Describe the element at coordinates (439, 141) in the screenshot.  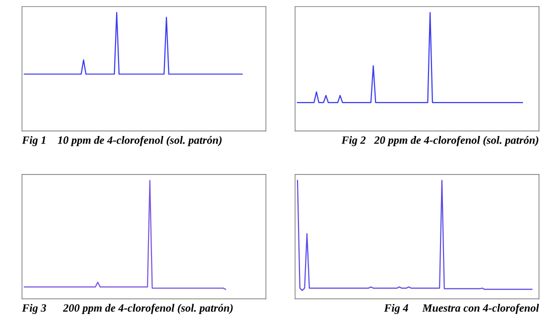
I see `text: Fig 2 20 ppm de 4-clorofenol (sol. patrón)` at that location.